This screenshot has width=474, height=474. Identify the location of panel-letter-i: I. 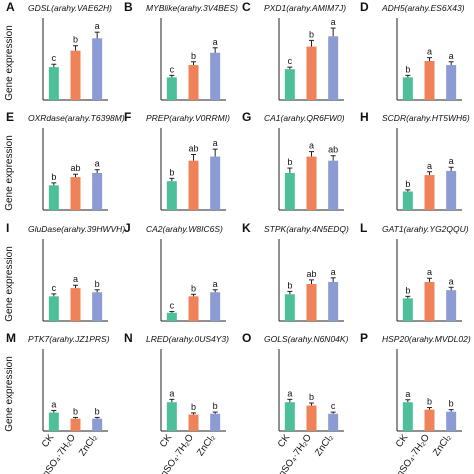
(7, 228).